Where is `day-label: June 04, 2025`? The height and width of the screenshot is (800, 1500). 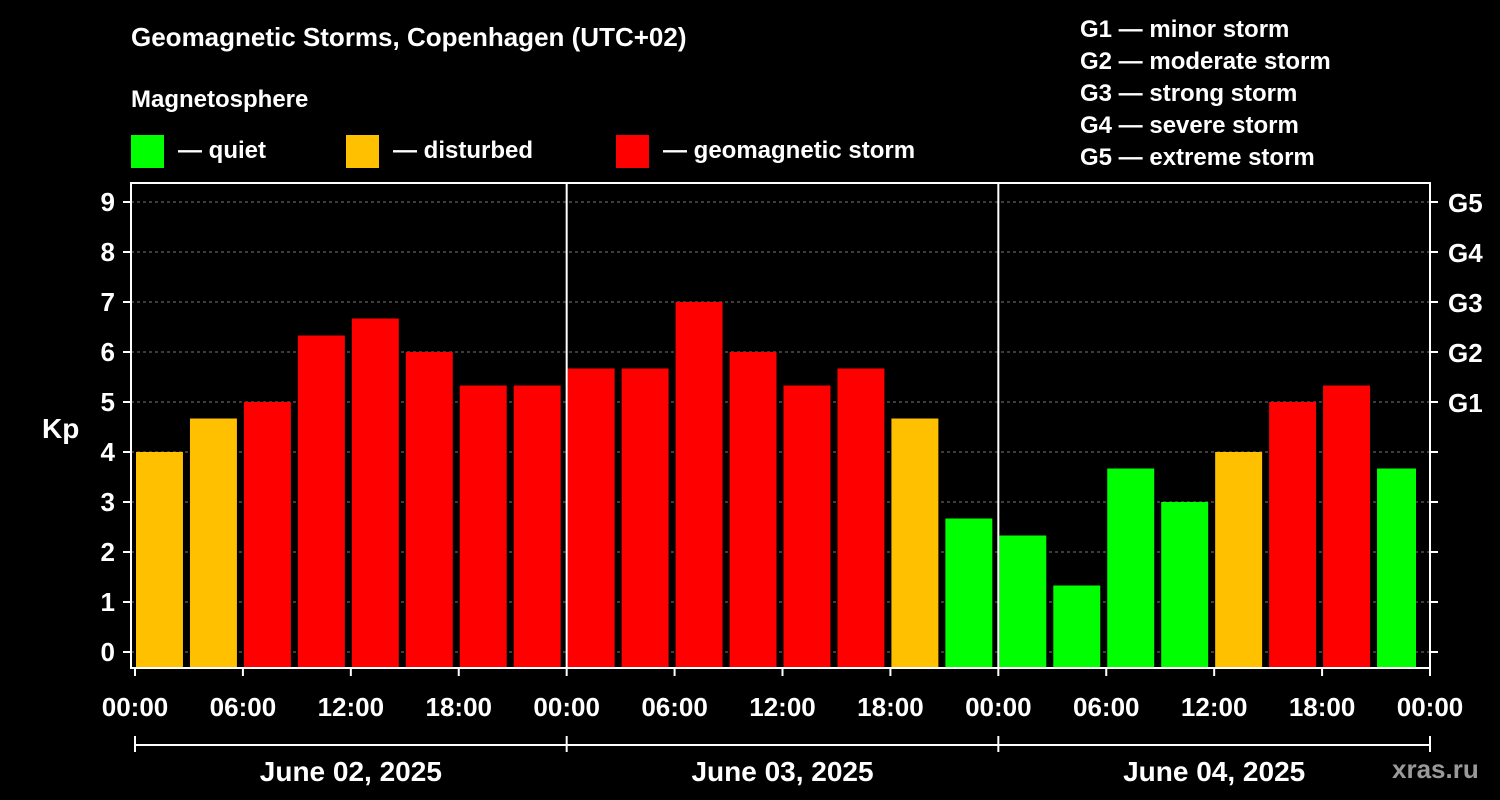
day-label: June 04, 2025 is located at coordinates (1214, 771).